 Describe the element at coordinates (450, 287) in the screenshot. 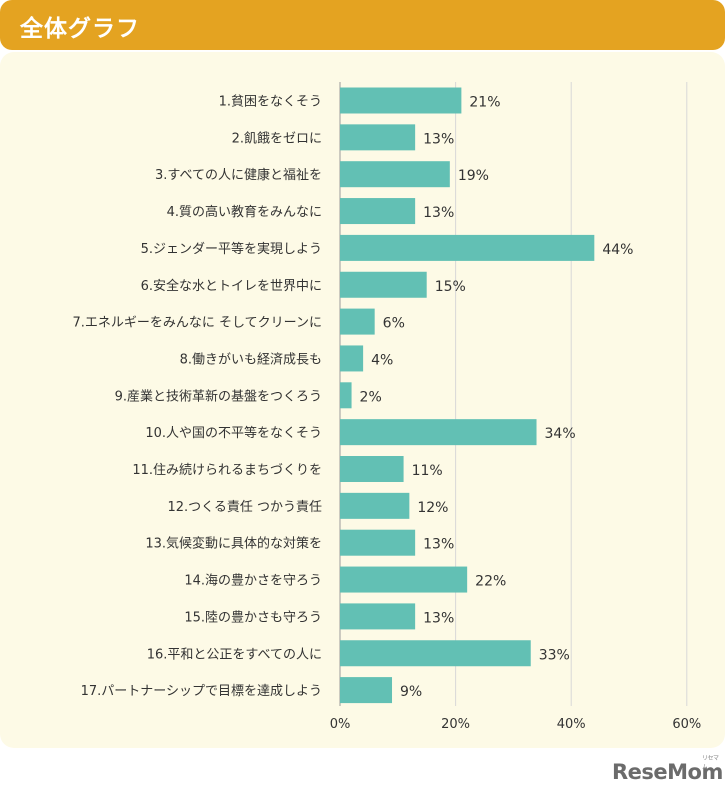

I see `value-label: 15%` at that location.